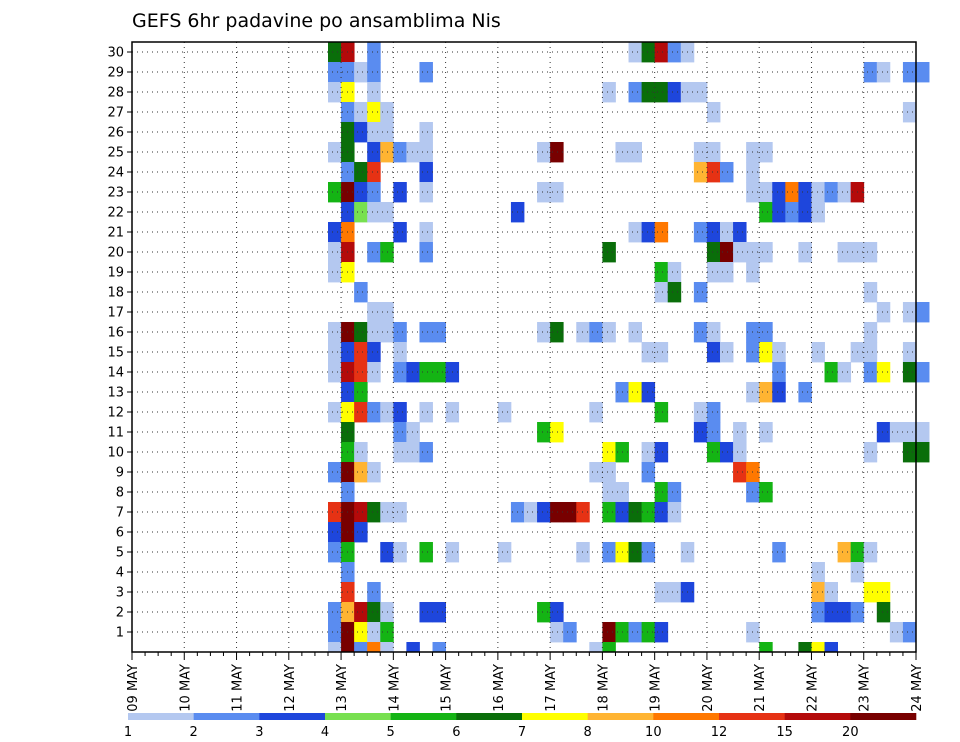  Describe the element at coordinates (133, 688) in the screenshot. I see `x-tick-label: 09 MAY` at that location.